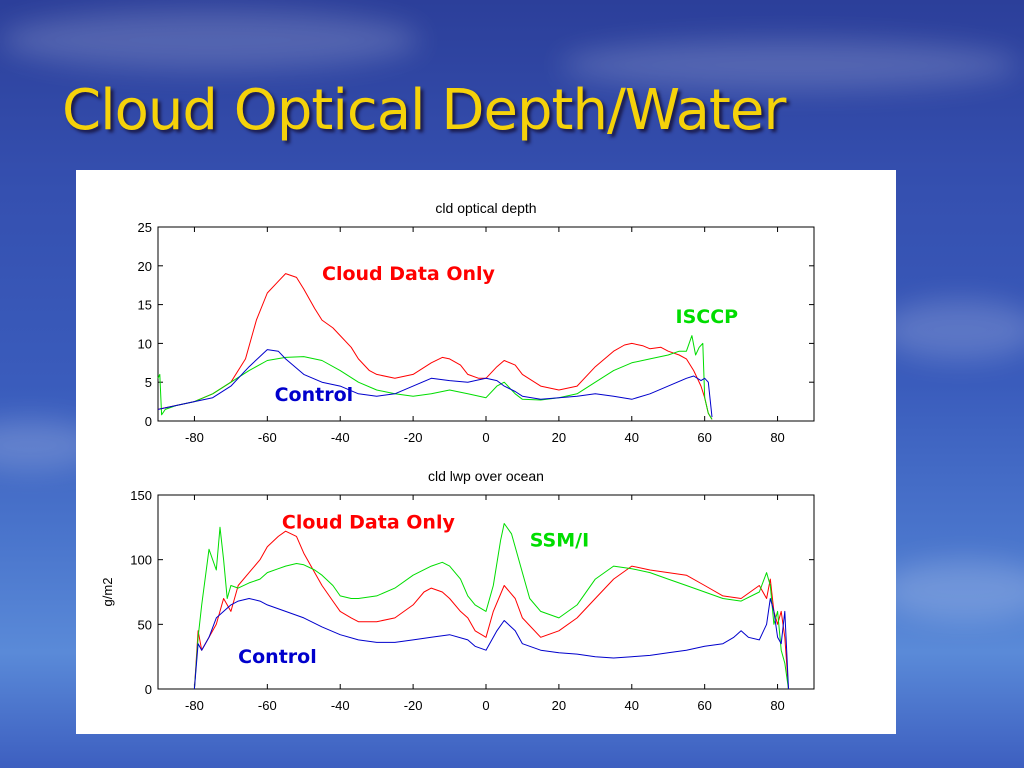 This screenshot has height=768, width=1024. Describe the element at coordinates (340, 437) in the screenshot. I see `chart-1-xtick-label: -40` at that location.